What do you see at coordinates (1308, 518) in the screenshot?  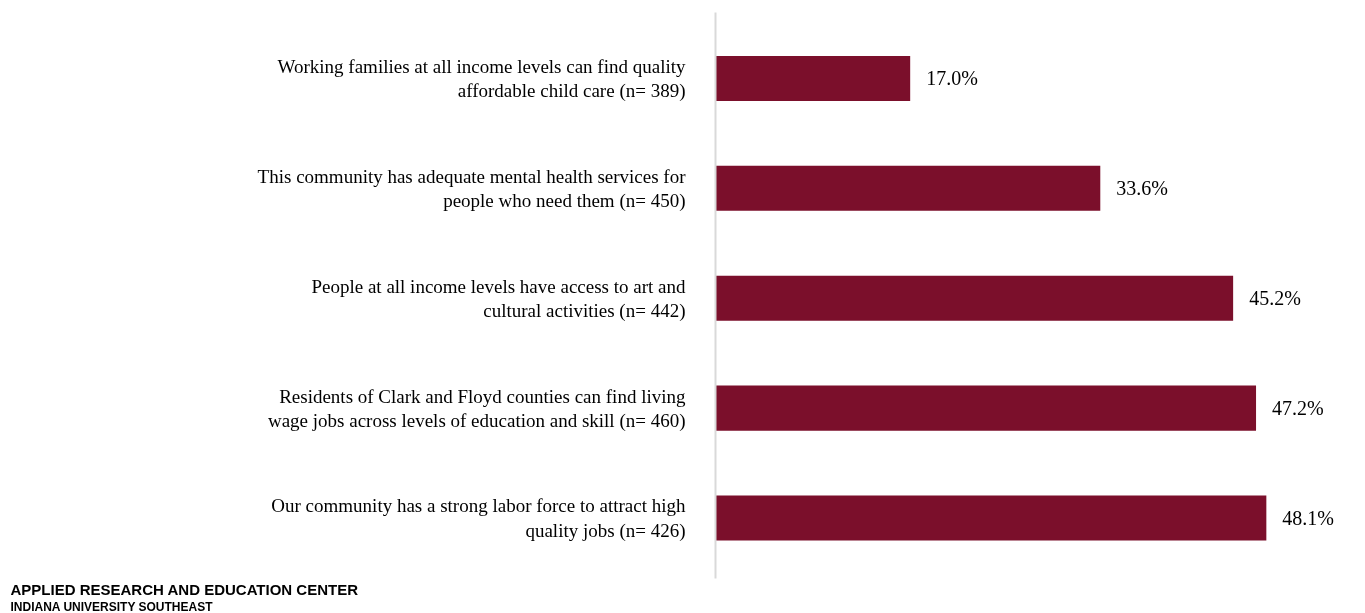 I see `data-label: 48.1%` at bounding box center [1308, 518].